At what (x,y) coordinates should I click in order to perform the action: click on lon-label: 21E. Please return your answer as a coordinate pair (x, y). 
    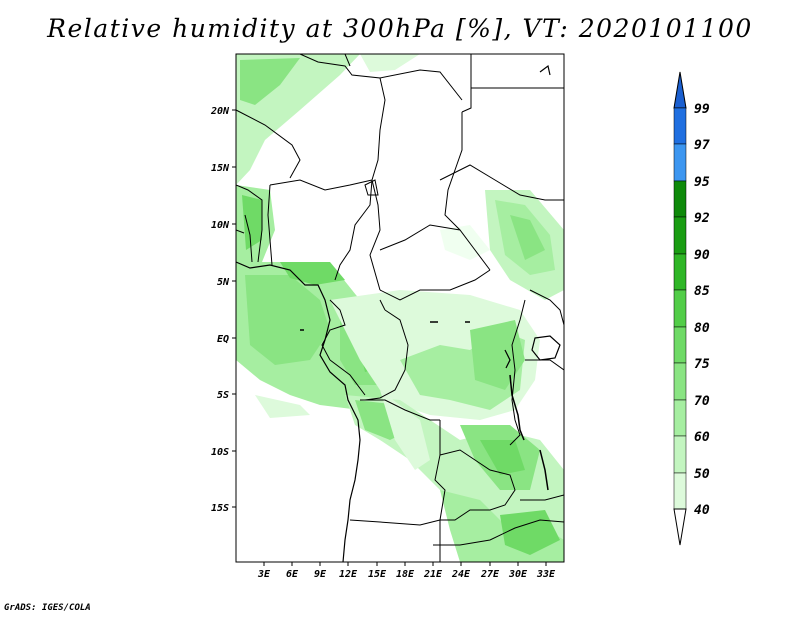
    Looking at the image, I should click on (433, 574).